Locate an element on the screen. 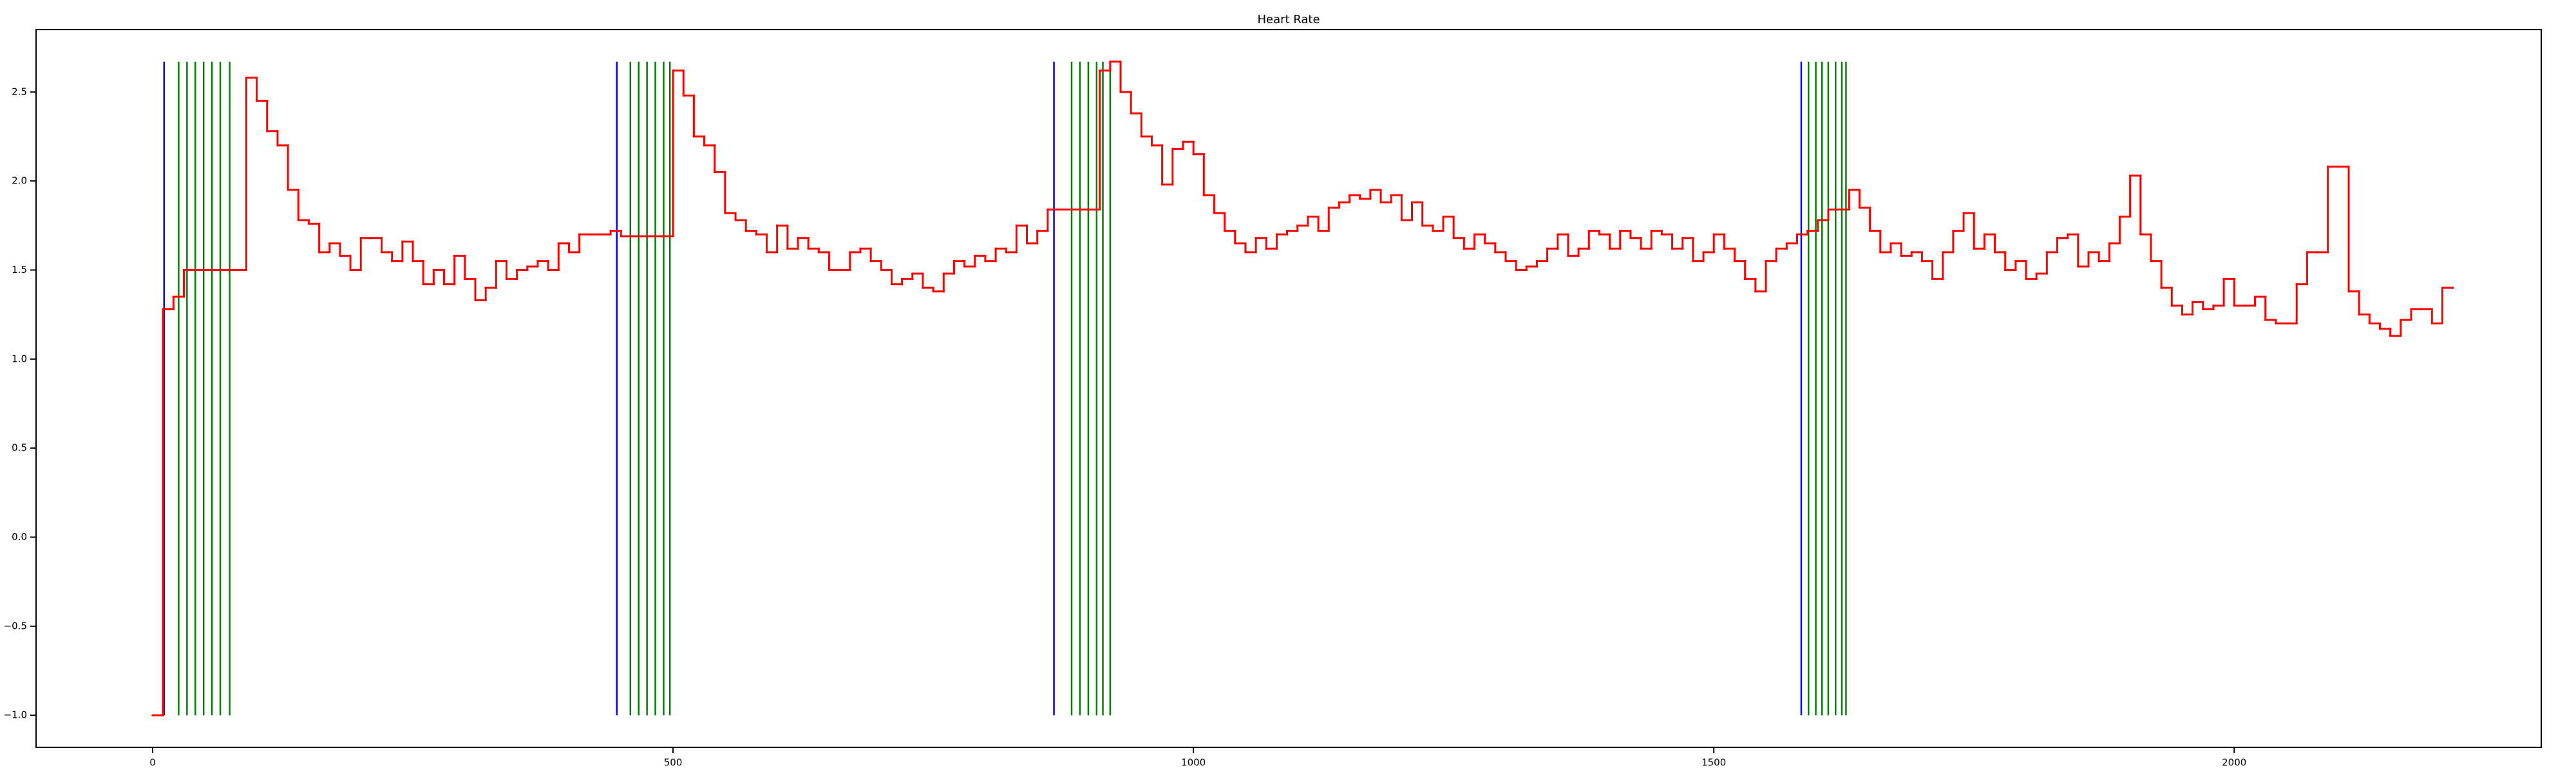 This screenshot has height=775, width=2576. y-tick-label: 0.5 is located at coordinates (19, 448).